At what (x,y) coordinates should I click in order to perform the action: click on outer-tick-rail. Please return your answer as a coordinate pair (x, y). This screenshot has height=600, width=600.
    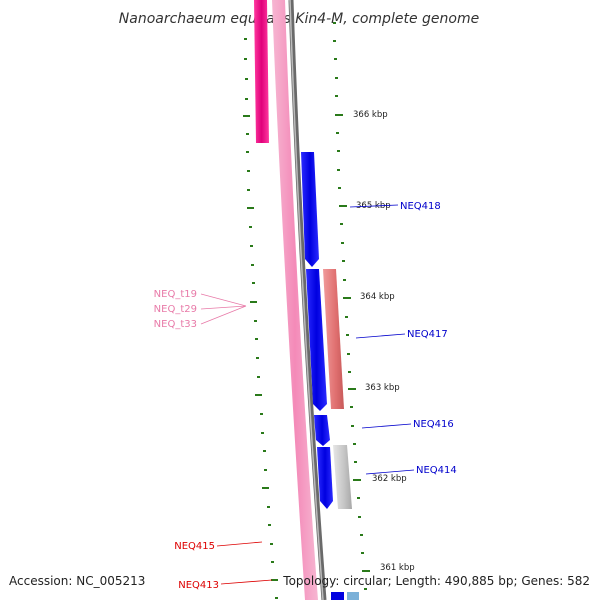
    Looking at the image, I should click on (351, 306).